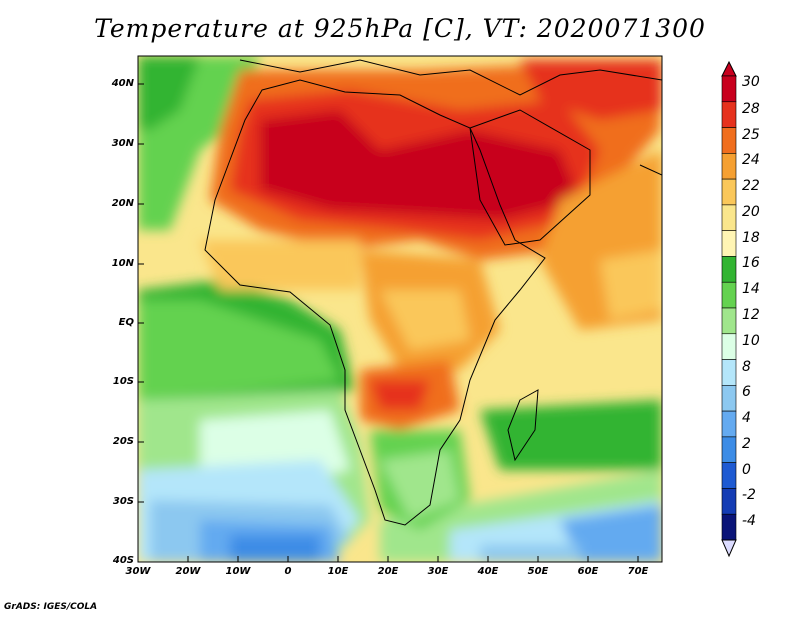 Image resolution: width=800 pixels, height=618 pixels. I want to click on india-coastline, so click(650, 170).